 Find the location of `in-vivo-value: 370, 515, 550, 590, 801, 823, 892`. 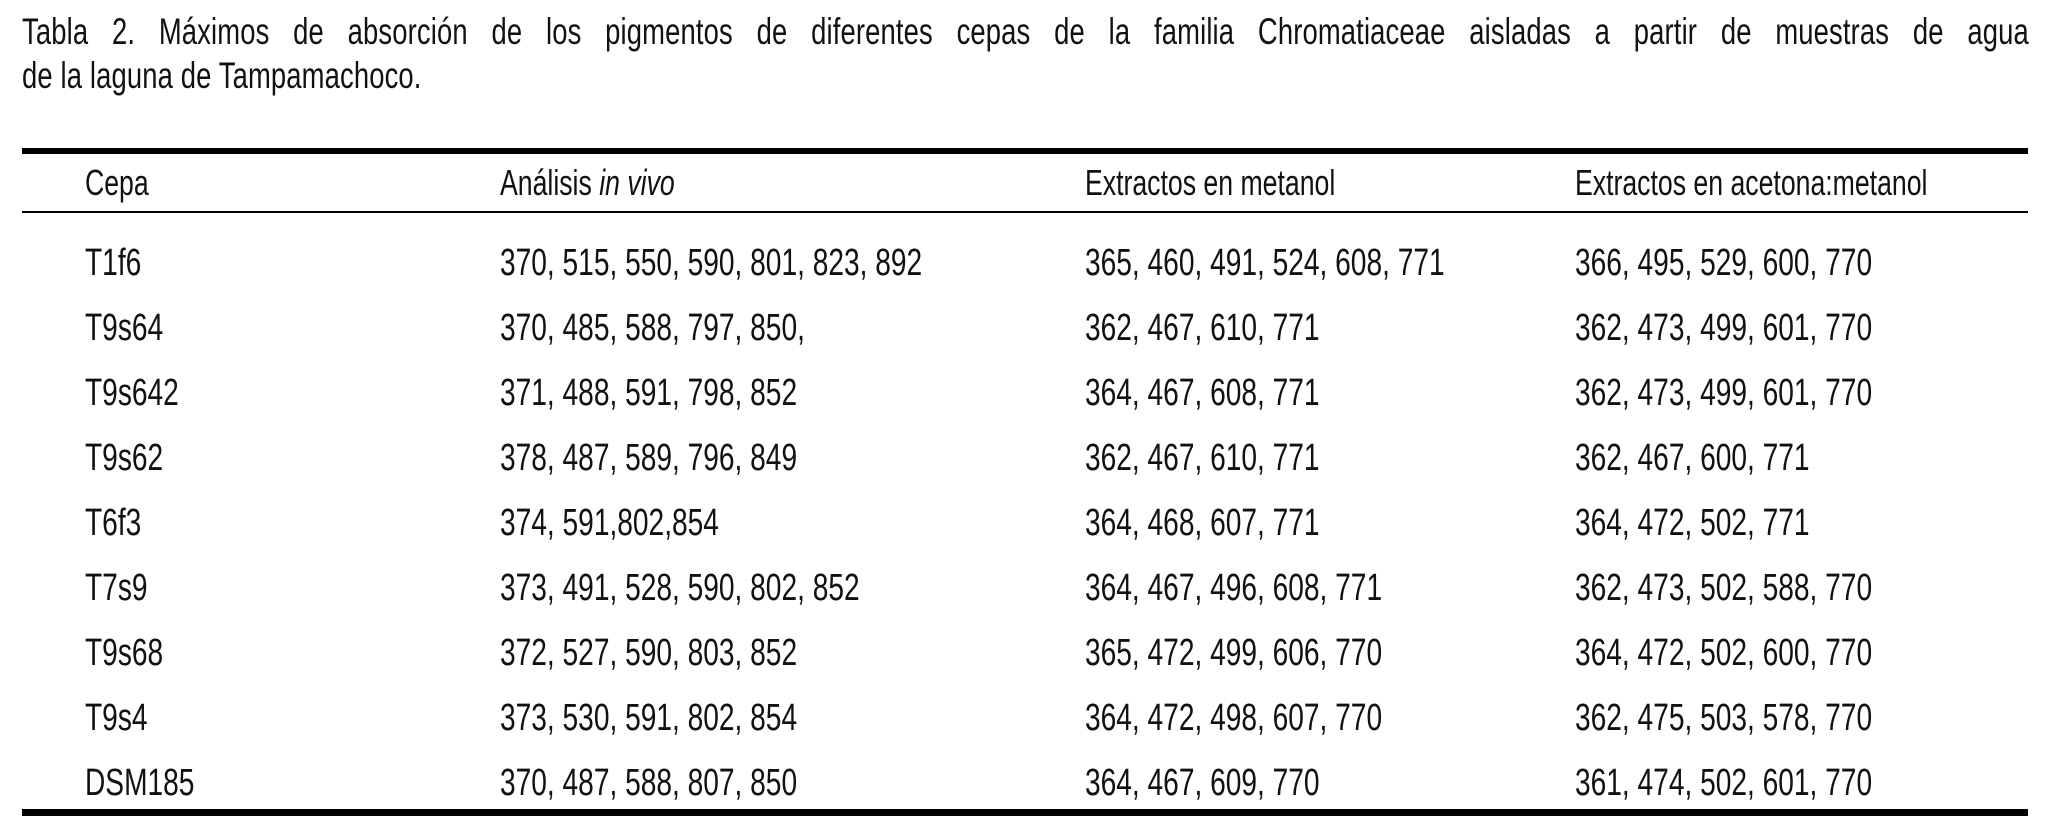

in-vivo-value: 370, 515, 550, 590, 801, 823, 892 is located at coordinates (711, 263).